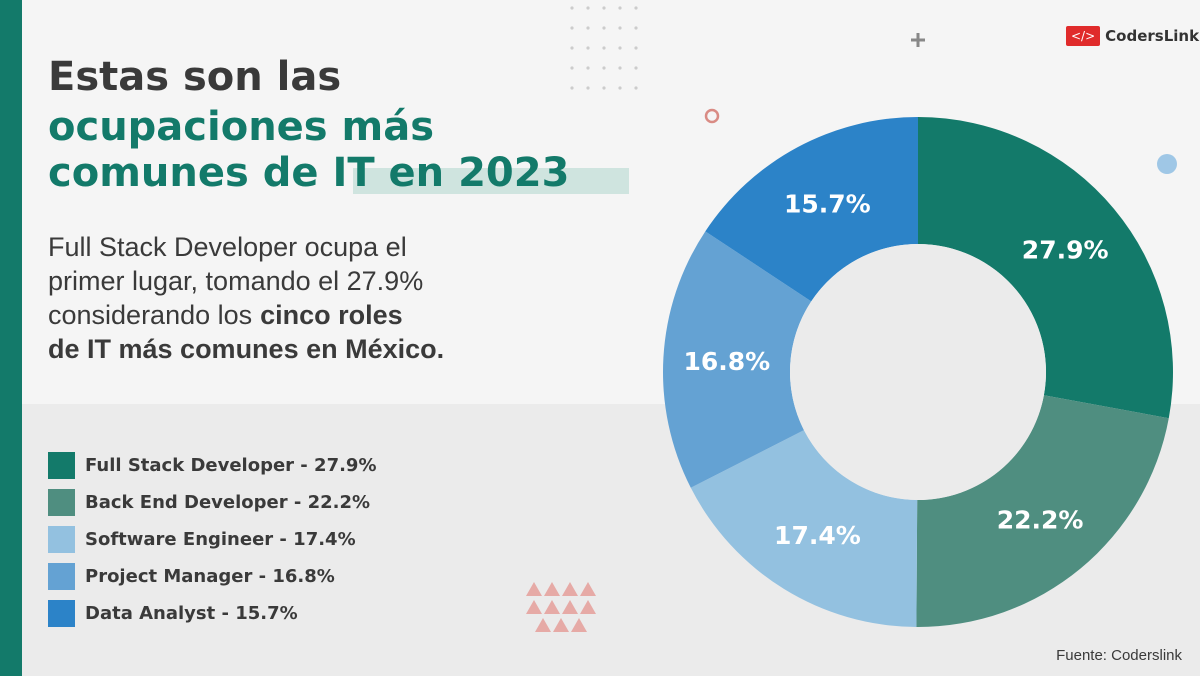  What do you see at coordinates (1152, 36) in the screenshot?
I see `logo-text: CodersLink` at bounding box center [1152, 36].